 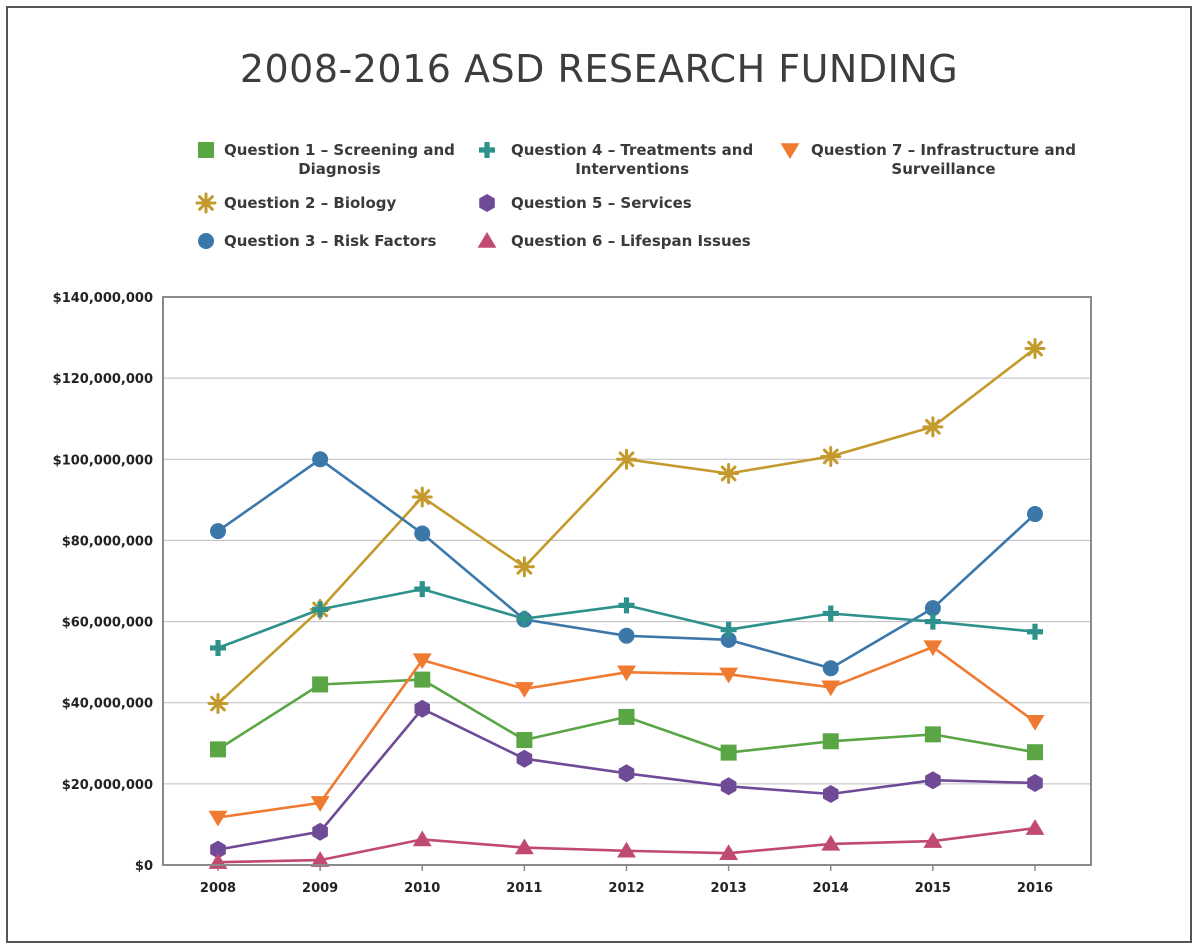 I want to click on x-tick-label: 2012, so click(x=626, y=888).